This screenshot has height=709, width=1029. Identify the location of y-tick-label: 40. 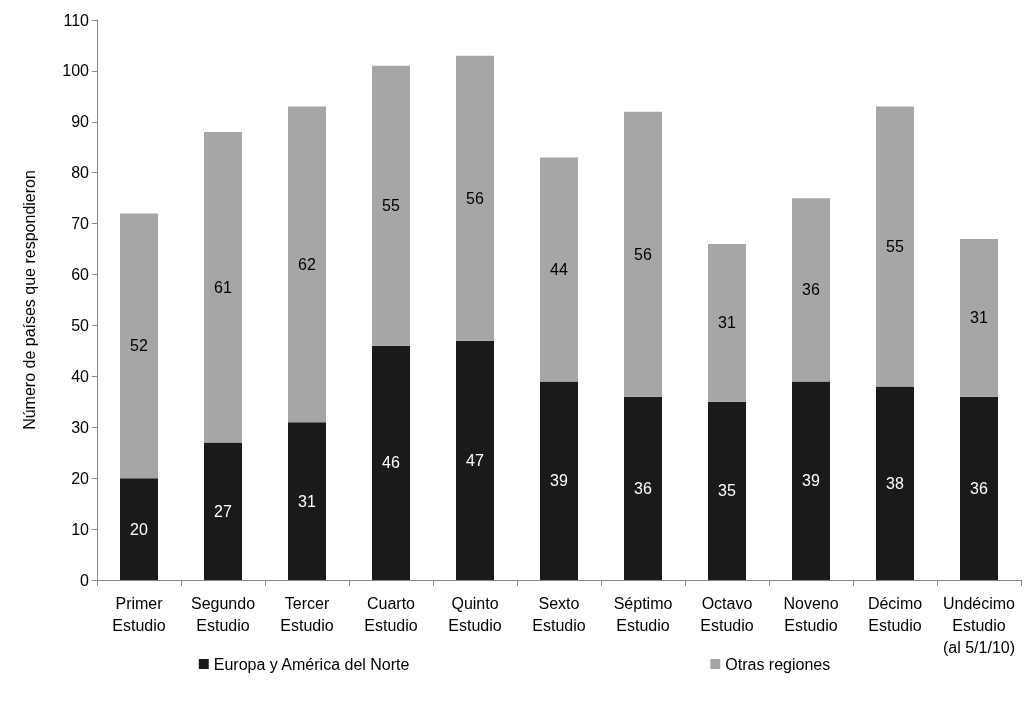
(80, 376).